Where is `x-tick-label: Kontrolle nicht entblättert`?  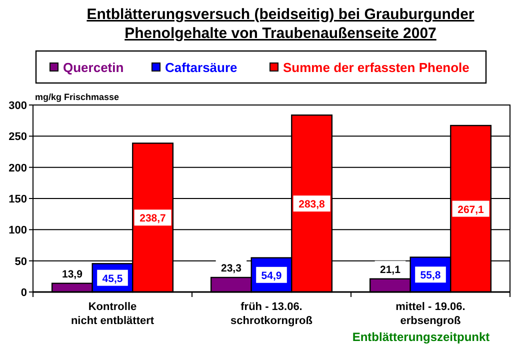
x-tick-label: Kontrolle nicht entblättert is located at coordinates (112, 314).